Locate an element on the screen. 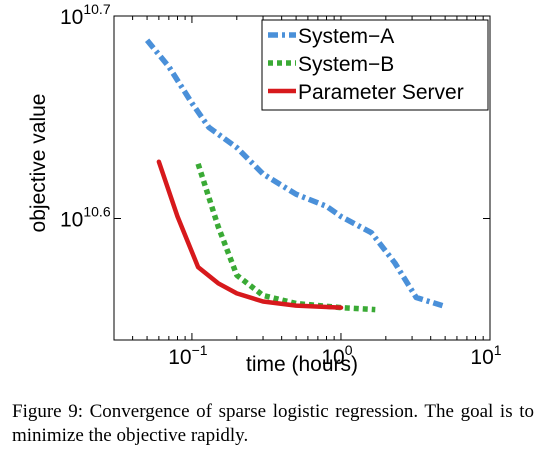  legend-box is located at coordinates (375, 65).